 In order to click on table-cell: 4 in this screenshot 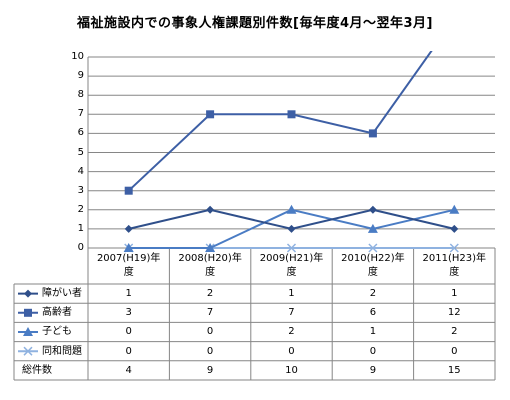, I will do `click(128, 370)`.